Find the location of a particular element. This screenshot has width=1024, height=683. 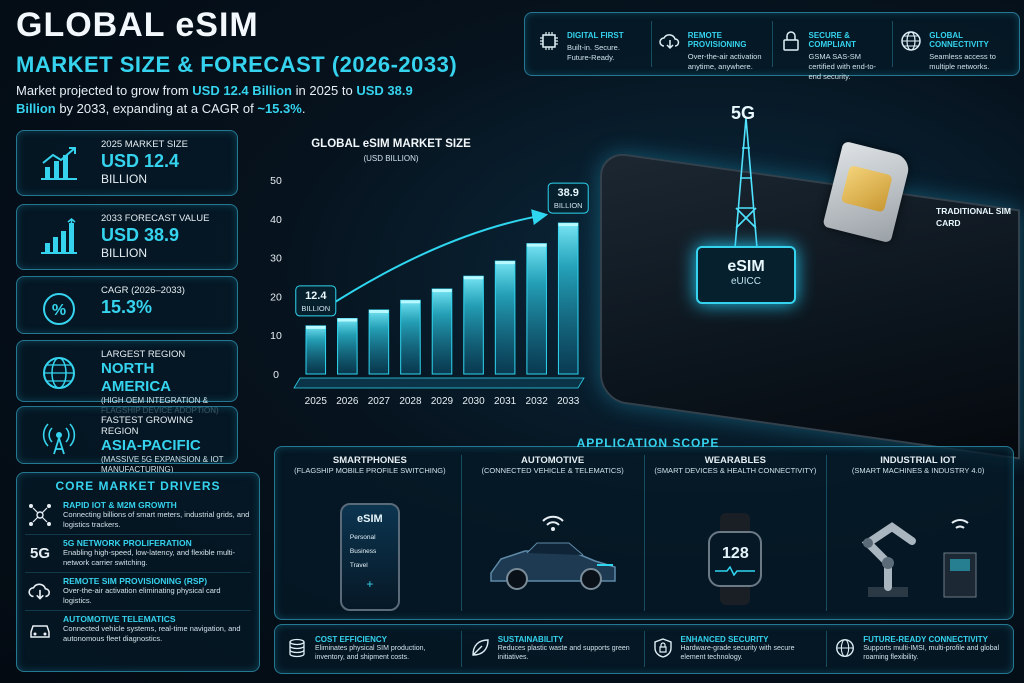

robot-arm-illustration is located at coordinates (919, 558).